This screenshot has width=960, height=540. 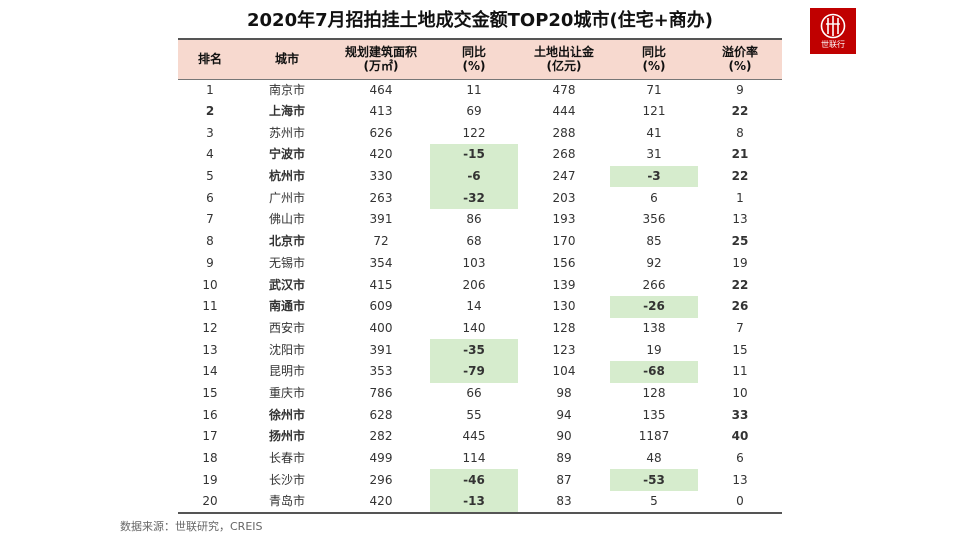 I want to click on rank-cell: 16, so click(x=210, y=414).